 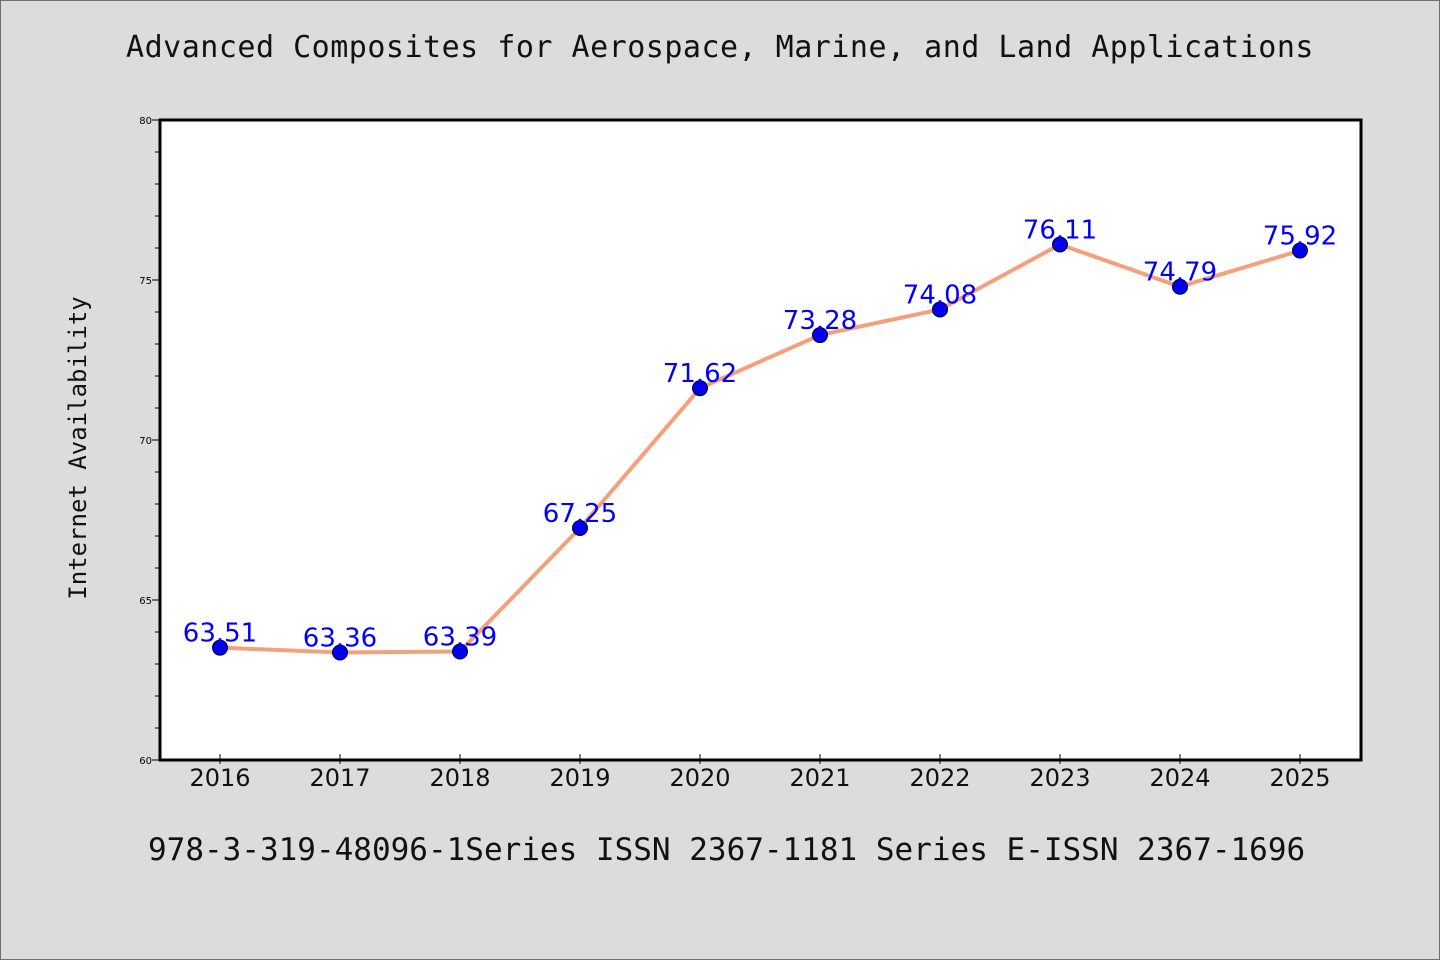 What do you see at coordinates (940, 295) in the screenshot?
I see `data-label: 74.08` at bounding box center [940, 295].